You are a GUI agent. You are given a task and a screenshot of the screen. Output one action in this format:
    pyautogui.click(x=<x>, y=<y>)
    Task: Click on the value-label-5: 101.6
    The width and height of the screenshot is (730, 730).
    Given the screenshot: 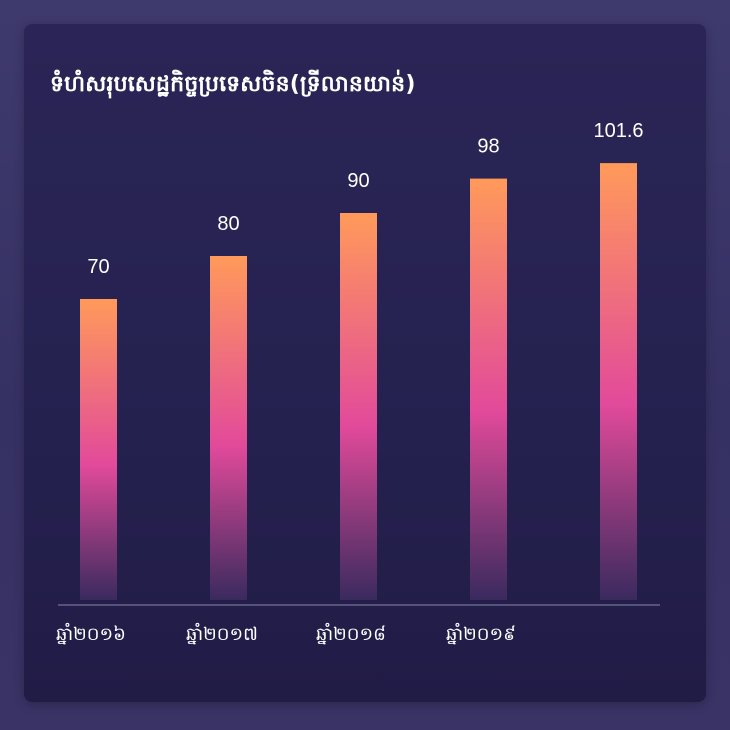 What is the action you would take?
    pyautogui.click(x=618, y=131)
    